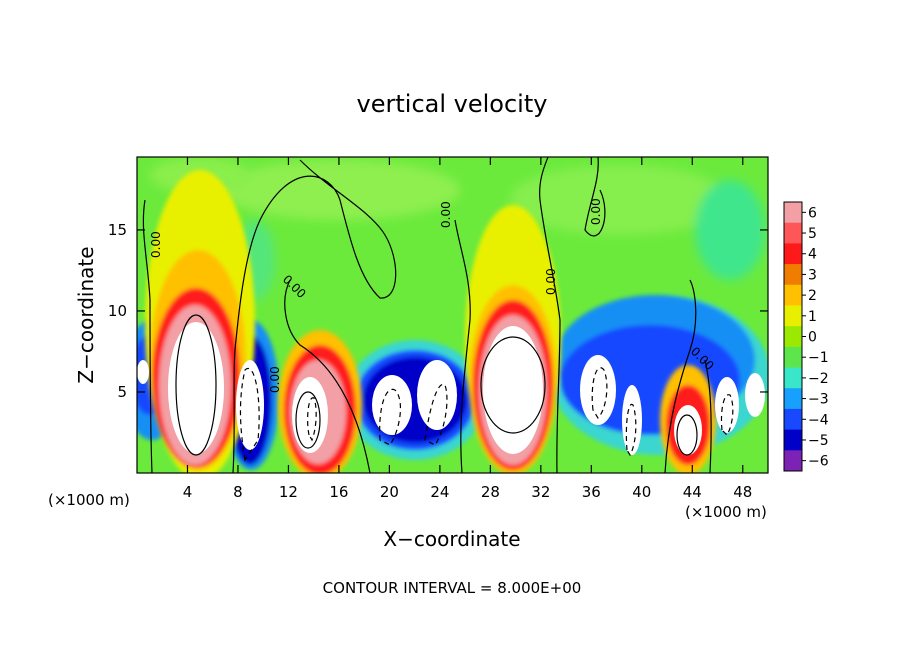 The image size is (904, 654). Describe the element at coordinates (451, 539) in the screenshot. I see `x-axis-label: X−coordinate` at that location.